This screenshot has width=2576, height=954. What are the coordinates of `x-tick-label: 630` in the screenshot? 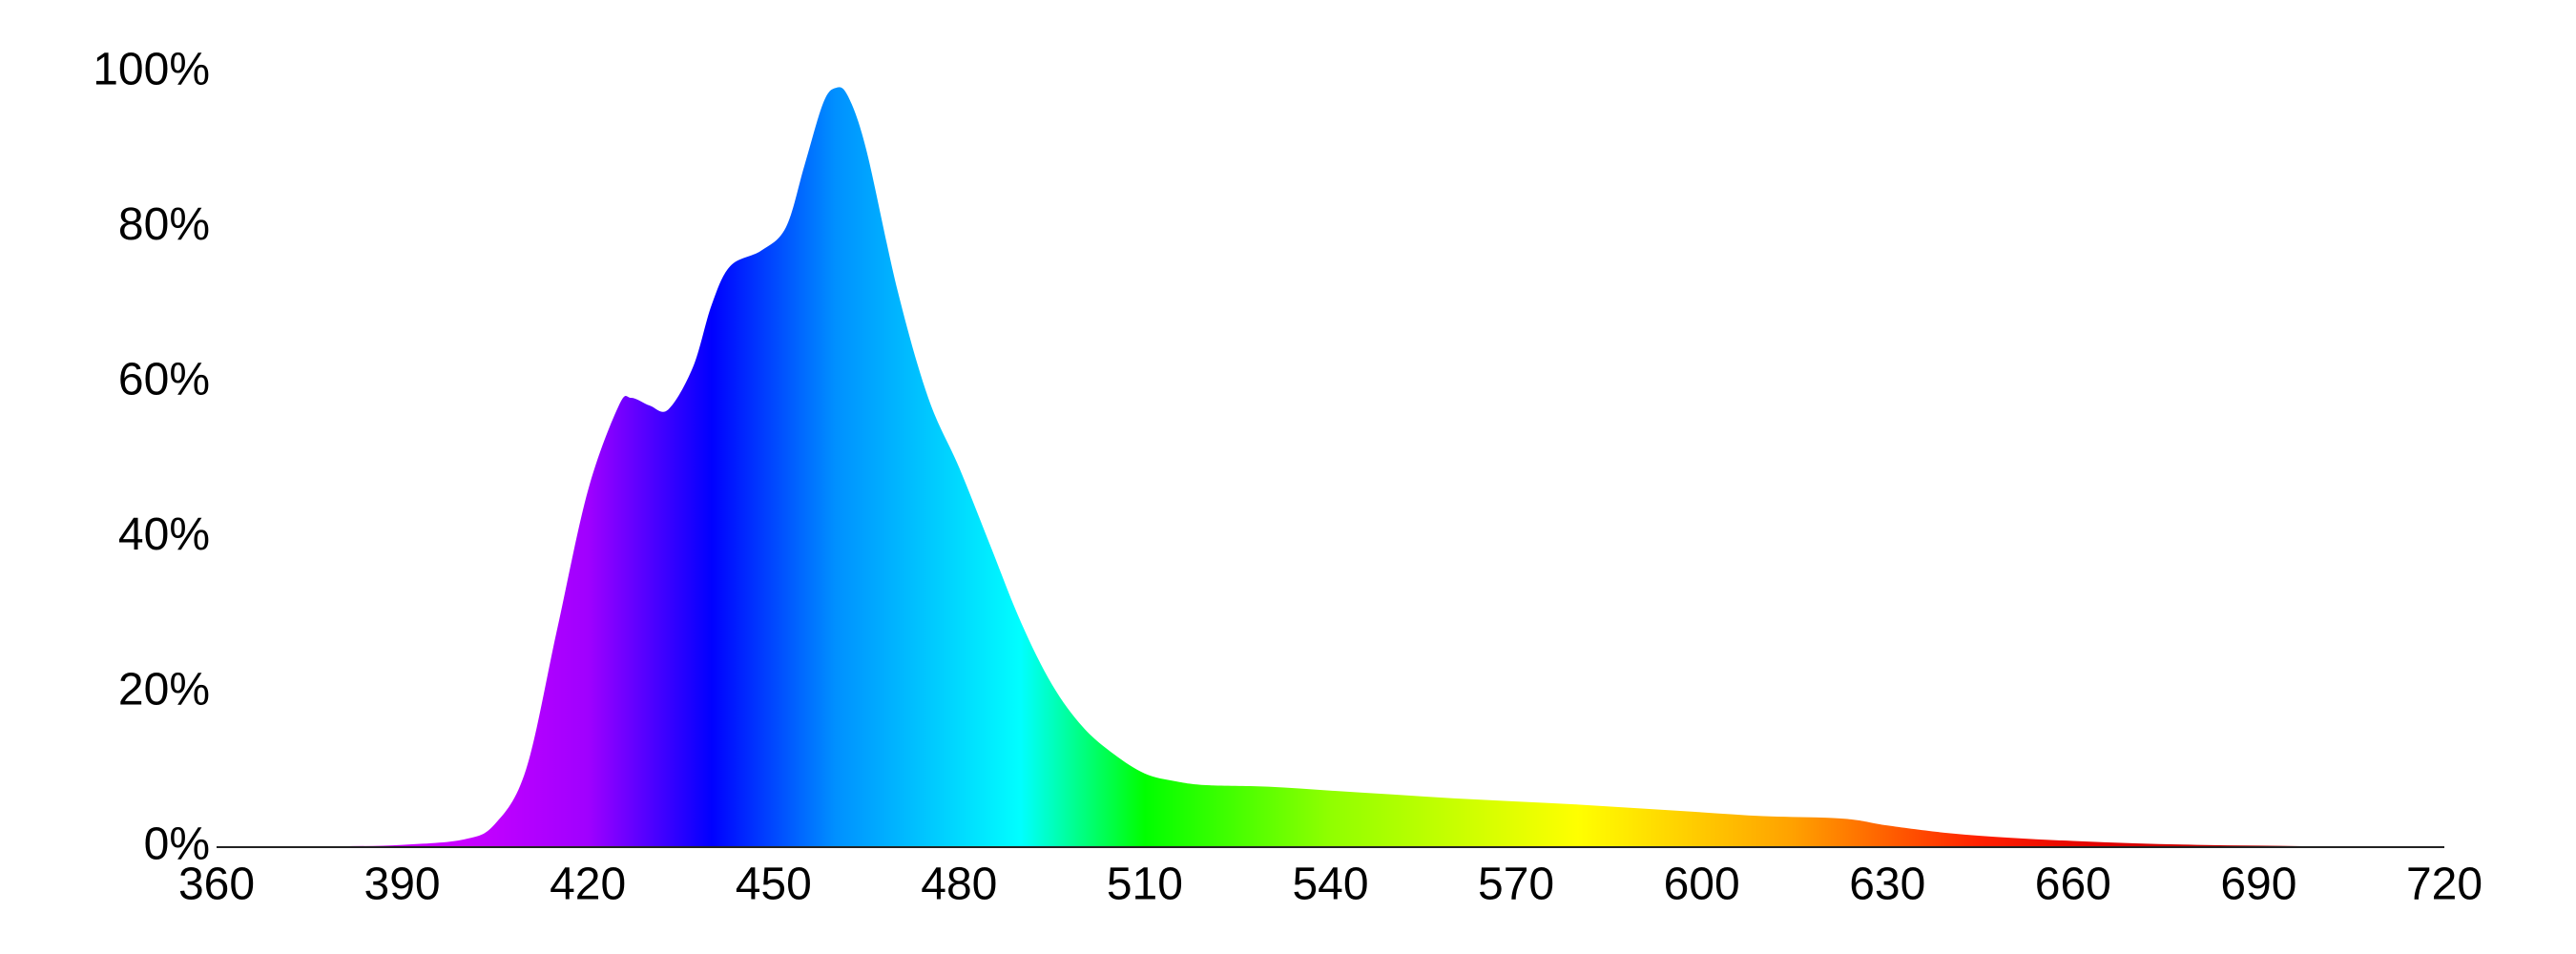 It's located at (1887, 885).